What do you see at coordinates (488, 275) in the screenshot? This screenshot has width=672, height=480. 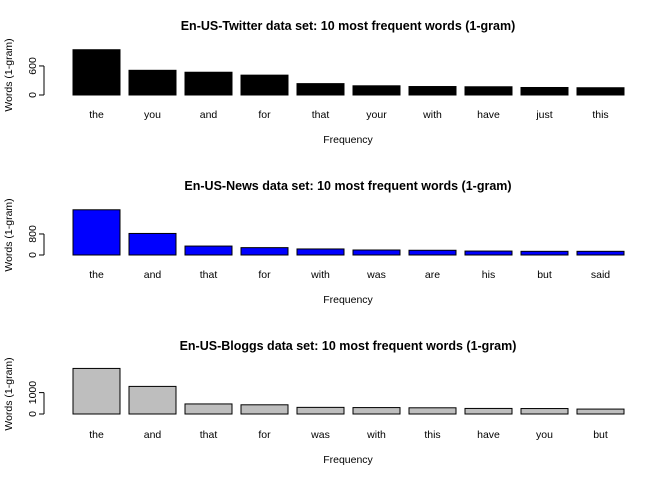 I see `category-label: his` at bounding box center [488, 275].